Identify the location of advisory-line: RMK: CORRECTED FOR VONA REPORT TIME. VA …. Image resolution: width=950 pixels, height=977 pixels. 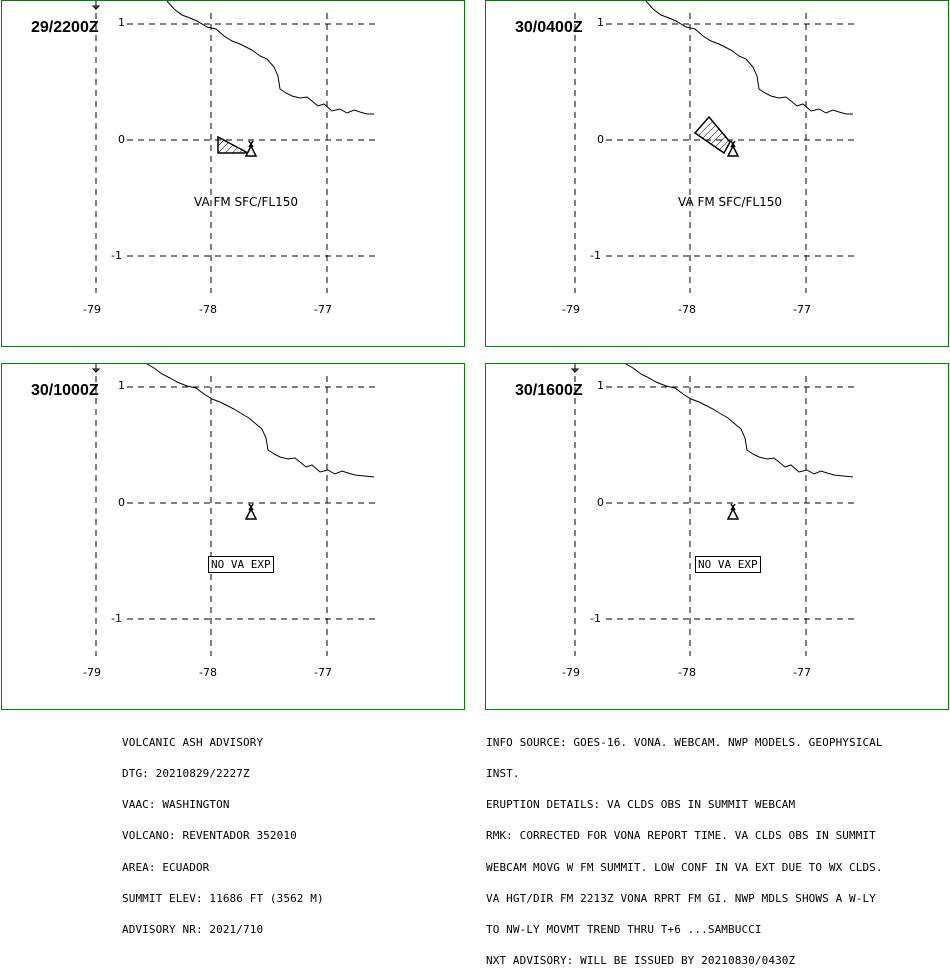
(681, 836).